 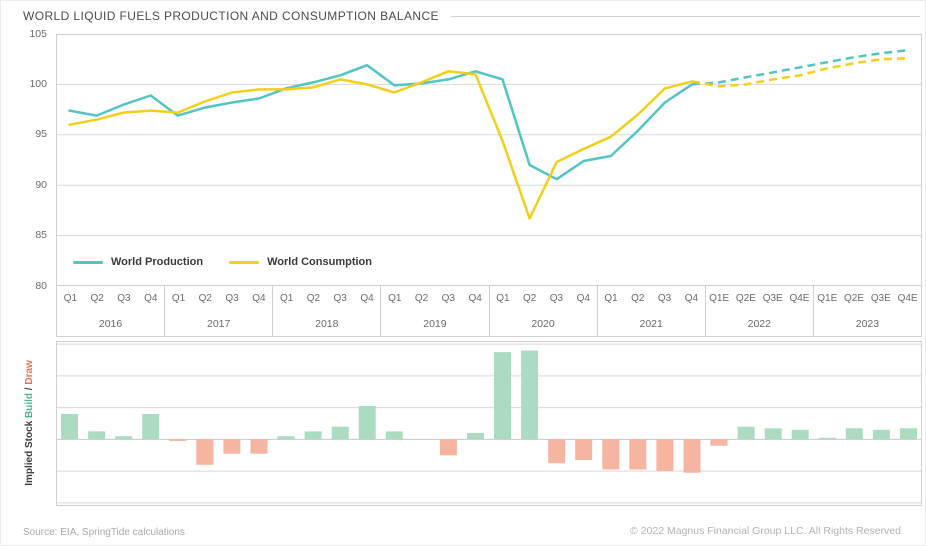 I want to click on consumption-line-swatch, so click(x=244, y=262).